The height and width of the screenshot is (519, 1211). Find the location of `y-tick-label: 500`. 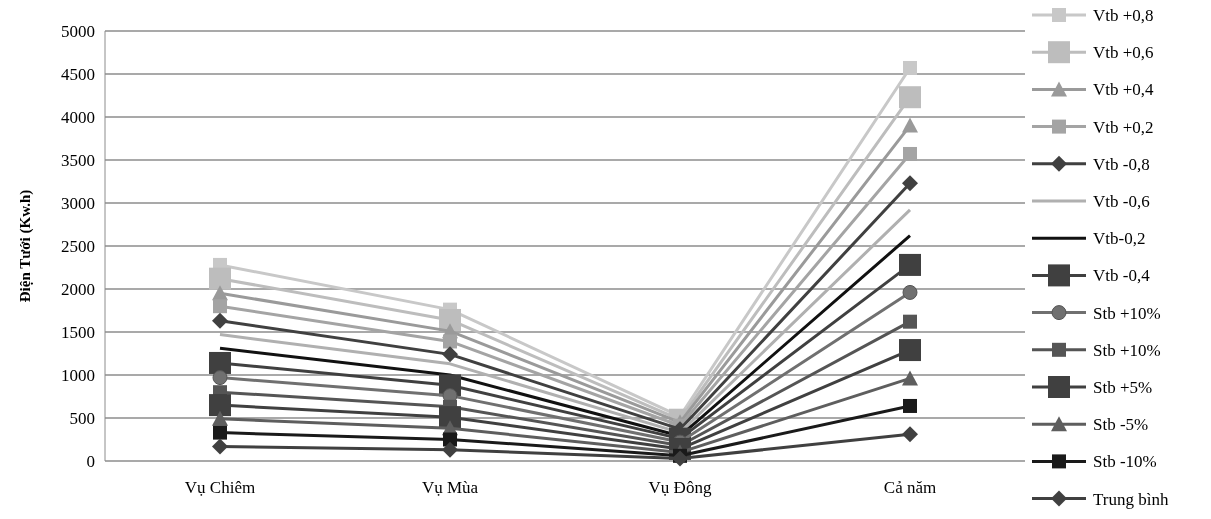

y-tick-label: 500 is located at coordinates (82, 418).